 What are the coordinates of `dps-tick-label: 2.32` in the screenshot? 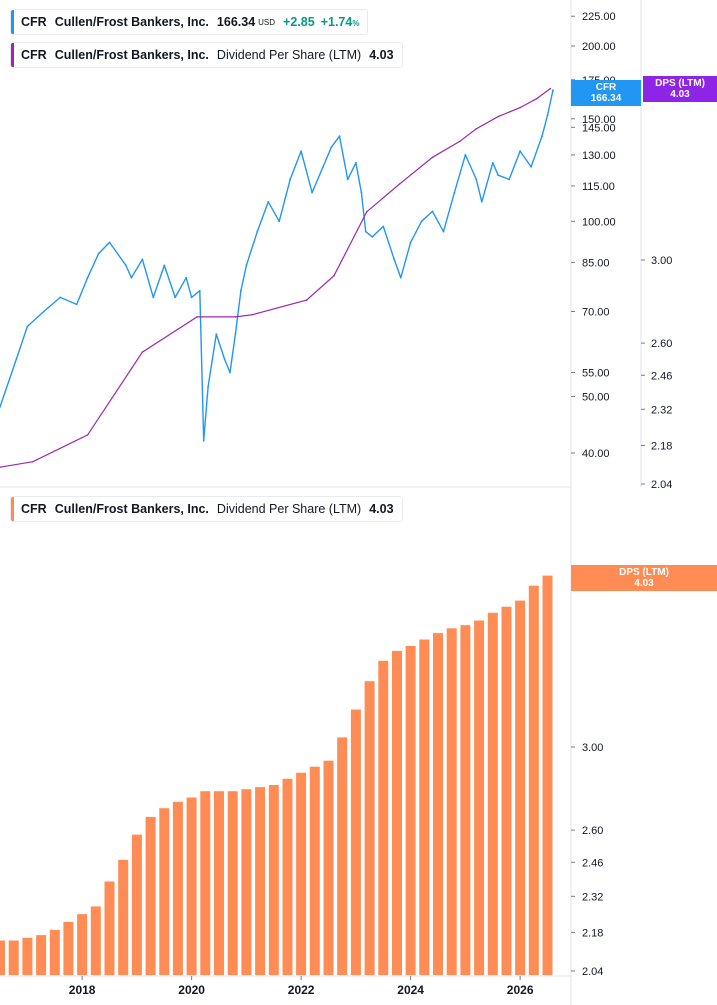 It's located at (661, 410).